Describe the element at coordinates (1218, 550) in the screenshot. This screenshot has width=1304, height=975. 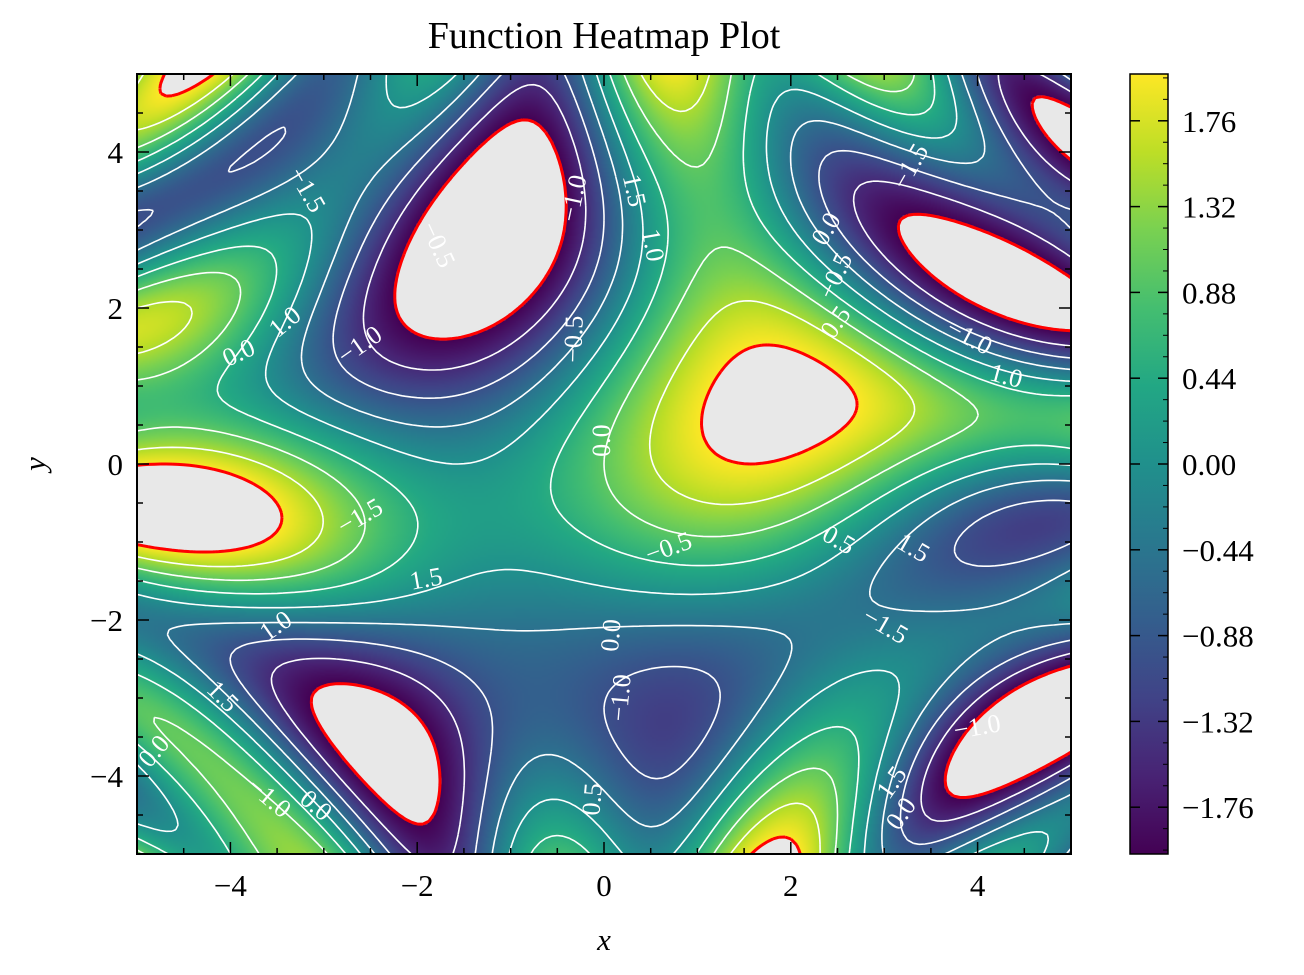
I see `colorbar-tick-label: −0.44` at that location.